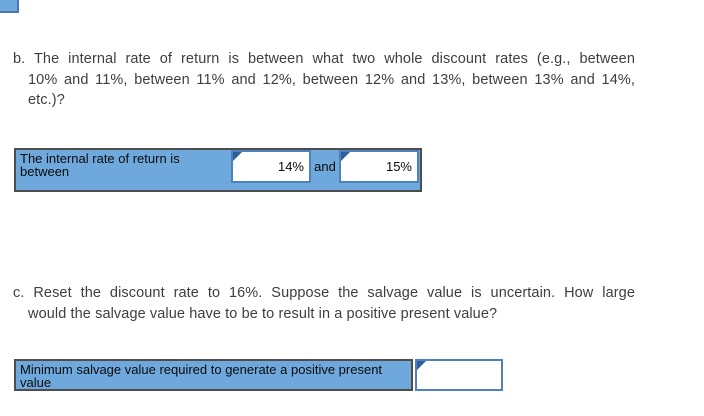  What do you see at coordinates (271, 166) in the screenshot?
I see `irr-low-input: 14%` at bounding box center [271, 166].